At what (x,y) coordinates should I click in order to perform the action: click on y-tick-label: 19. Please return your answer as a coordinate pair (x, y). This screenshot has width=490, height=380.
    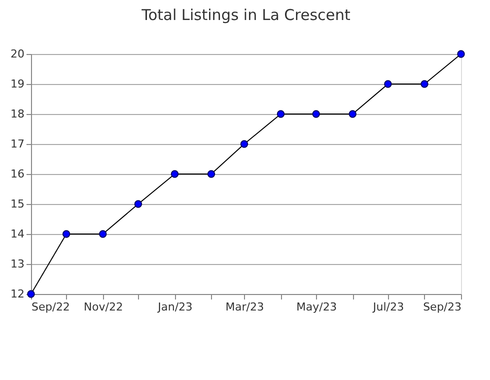
    Looking at the image, I should click on (17, 84).